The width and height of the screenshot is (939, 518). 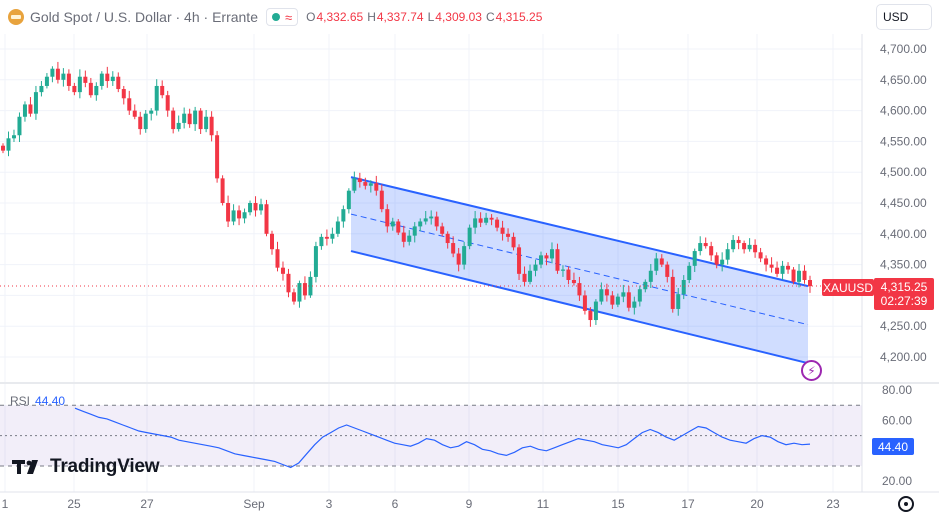 What do you see at coordinates (688, 504) in the screenshot?
I see `time-tick-label: 17` at bounding box center [688, 504].